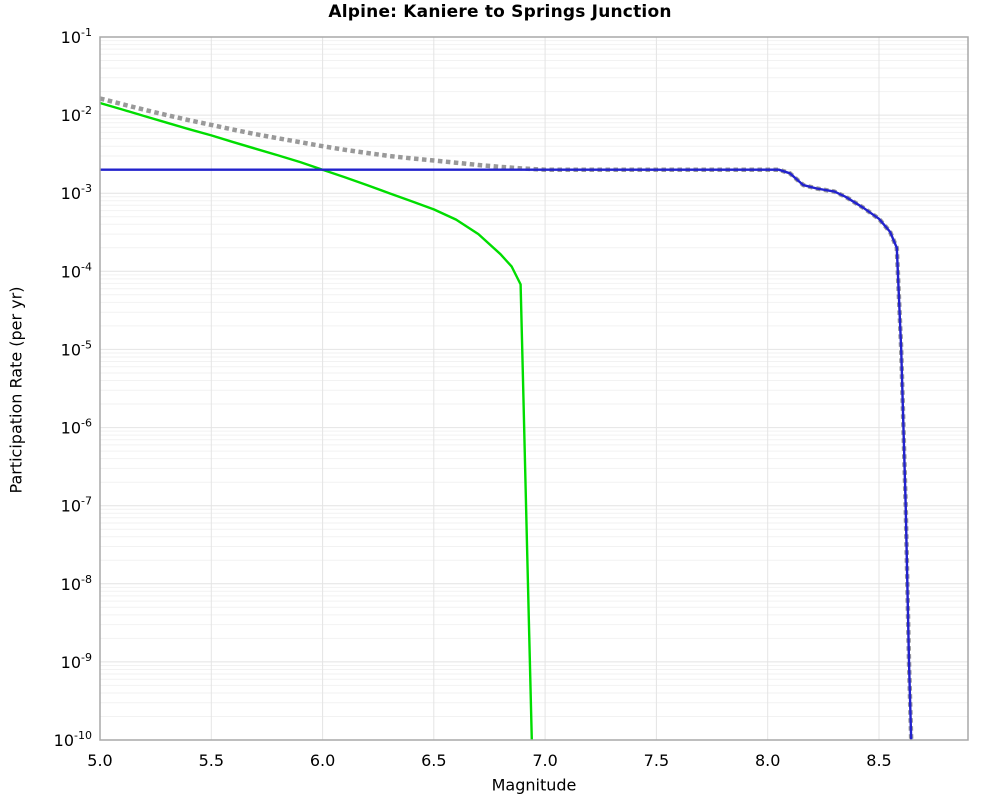 This screenshot has height=800, width=1000. I want to click on y-tick-label: 10⁻¹⁰, so click(73, 739).